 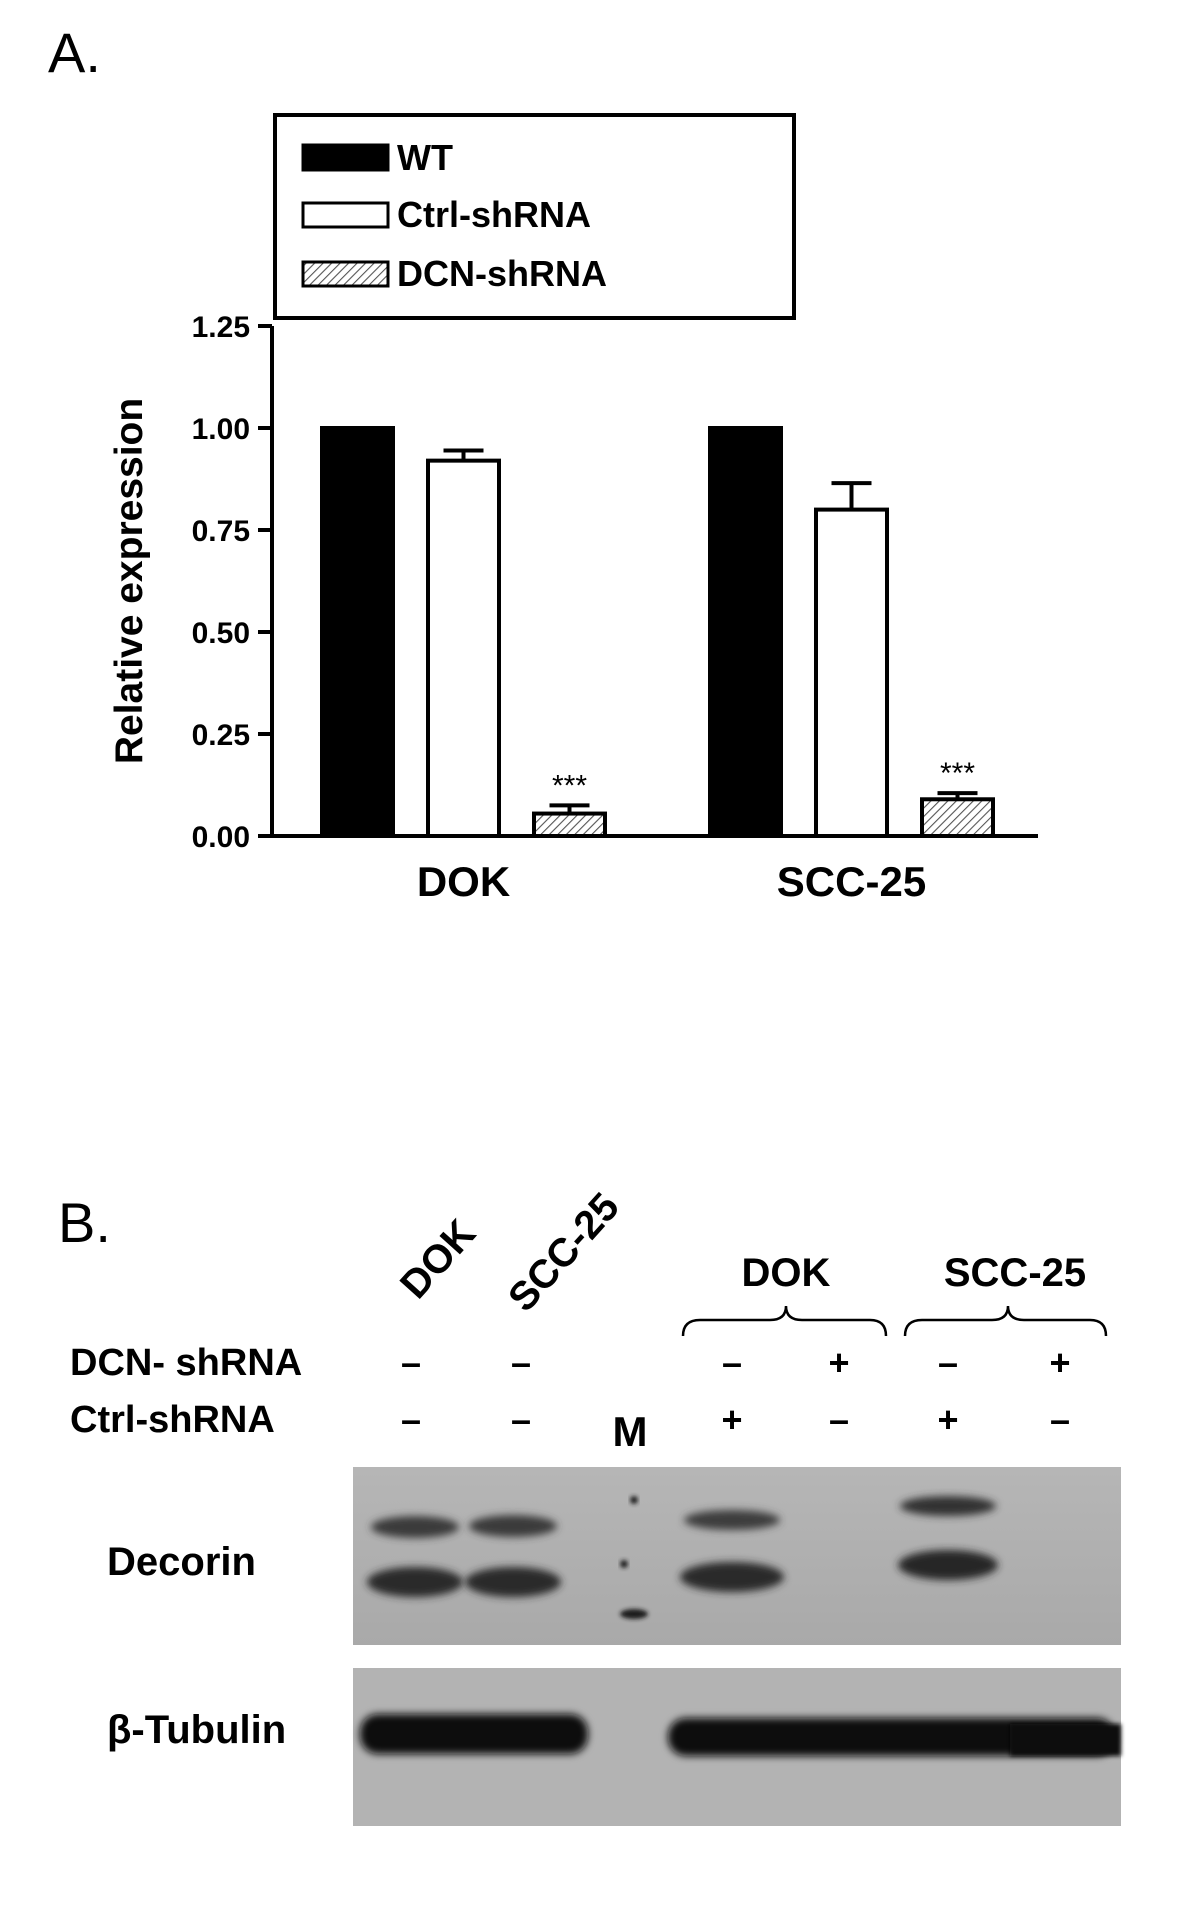 What do you see at coordinates (74, 52) in the screenshot?
I see `panel-a-label: A.` at bounding box center [74, 52].